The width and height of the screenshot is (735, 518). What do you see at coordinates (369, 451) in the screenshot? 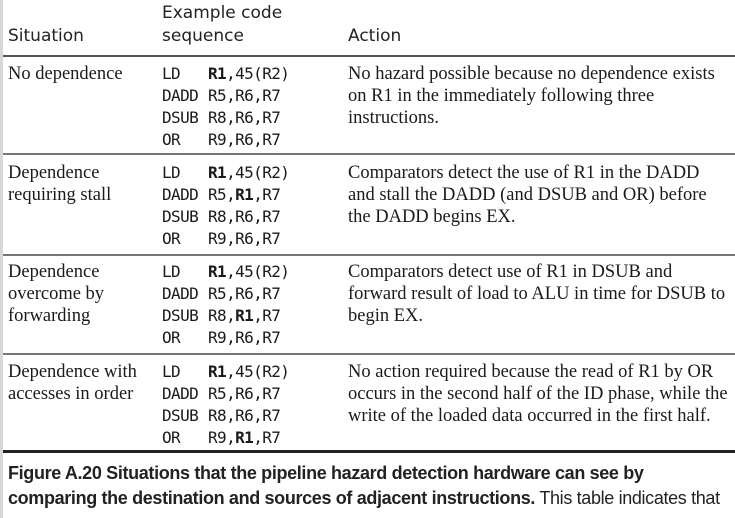
I see `table-bottom-rule` at bounding box center [369, 451].